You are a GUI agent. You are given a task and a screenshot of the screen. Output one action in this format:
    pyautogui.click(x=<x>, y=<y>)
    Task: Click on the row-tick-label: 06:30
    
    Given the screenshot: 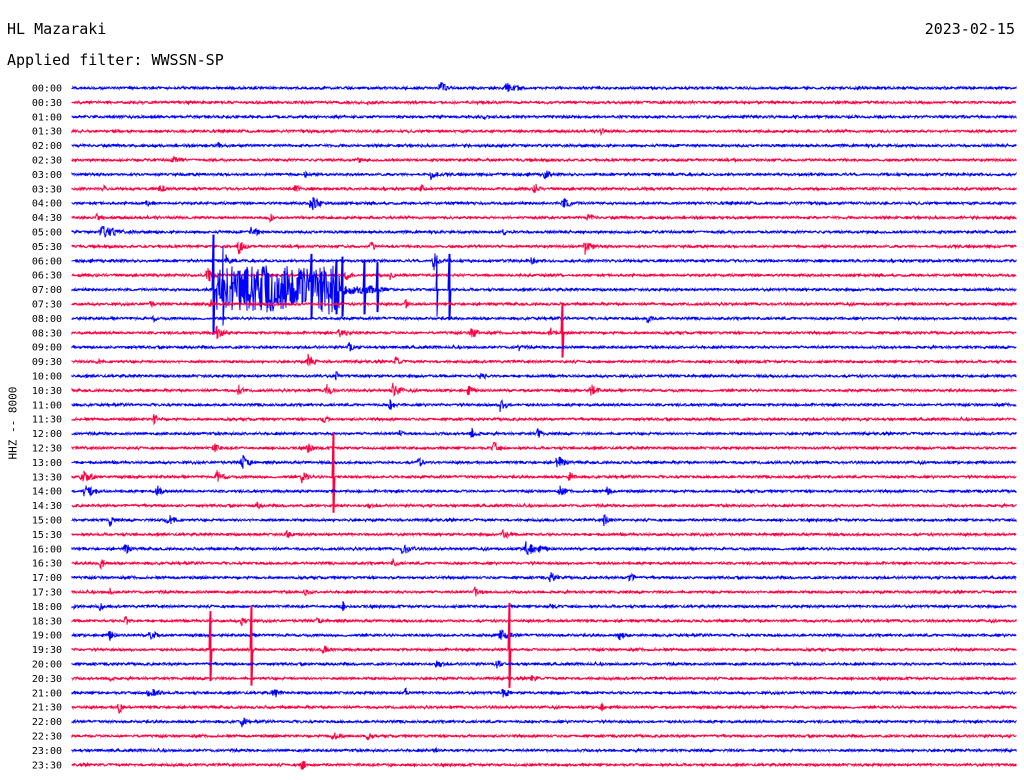 What is the action you would take?
    pyautogui.click(x=47, y=276)
    